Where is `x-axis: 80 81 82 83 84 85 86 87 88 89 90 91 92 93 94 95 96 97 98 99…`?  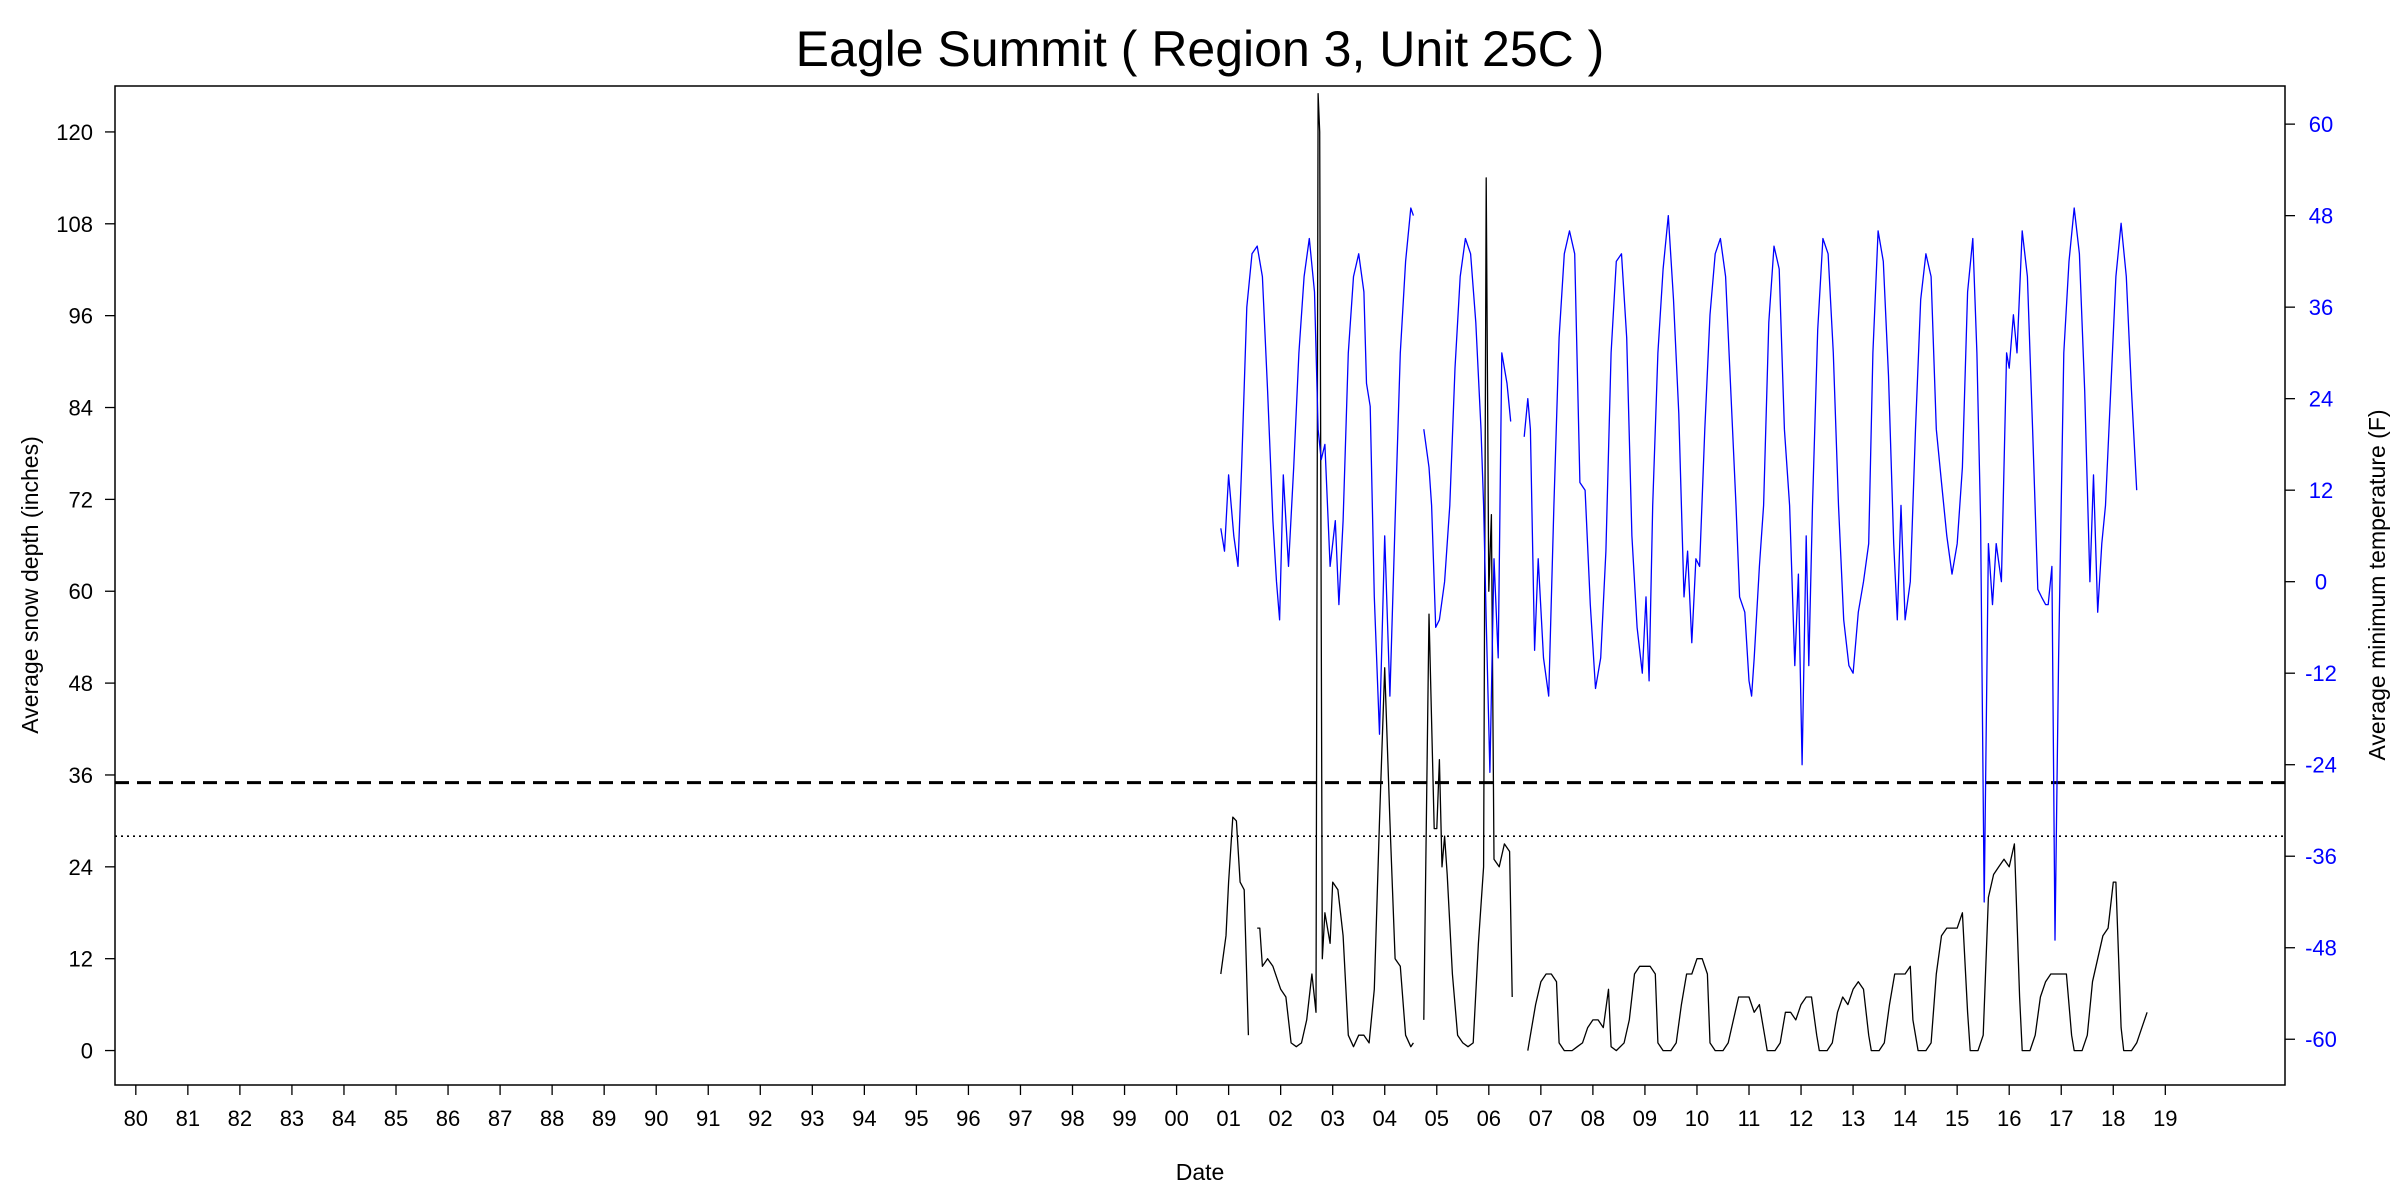 x-axis: 80 81 82 83 84 85 86 87 88 89 90 91 92 93 94 95 96 97 98 99… is located at coordinates (1151, 1108).